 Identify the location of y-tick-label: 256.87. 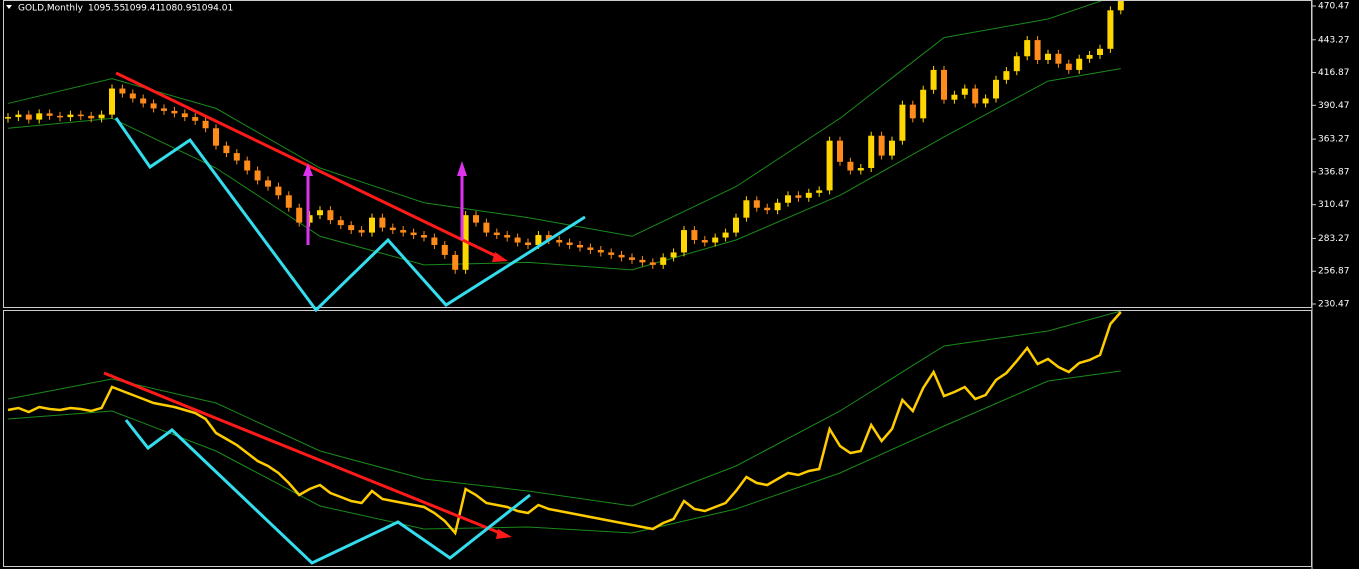
(1334, 272).